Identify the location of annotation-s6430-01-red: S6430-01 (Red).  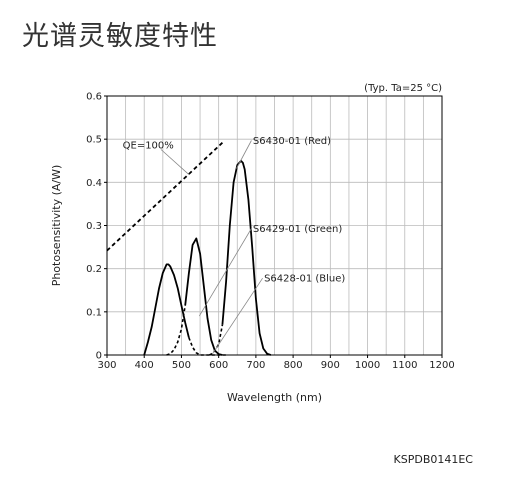
(292, 141).